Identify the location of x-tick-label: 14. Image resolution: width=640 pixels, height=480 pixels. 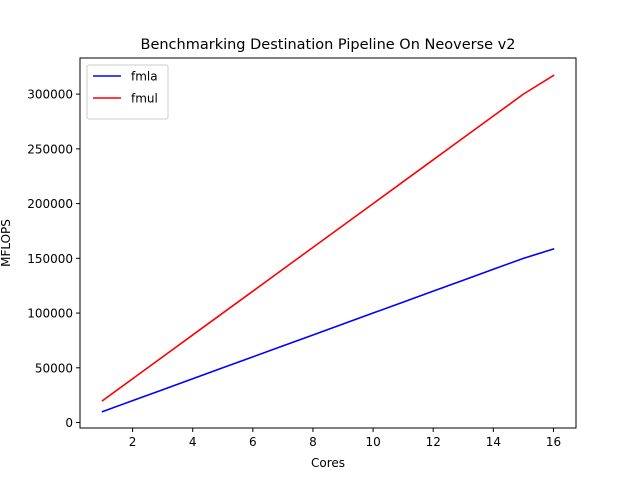
(493, 442).